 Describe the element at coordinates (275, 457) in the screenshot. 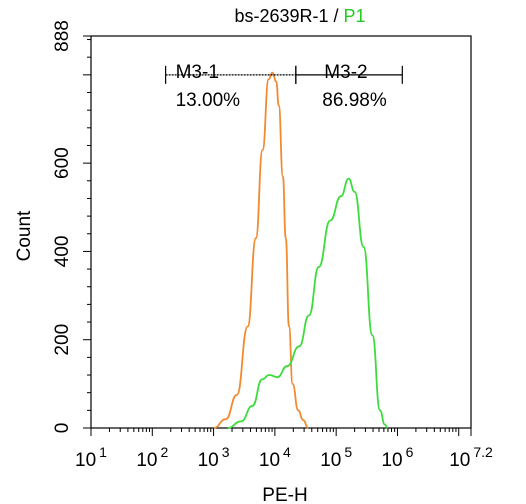

I see `x-tick-label: 10 4` at that location.